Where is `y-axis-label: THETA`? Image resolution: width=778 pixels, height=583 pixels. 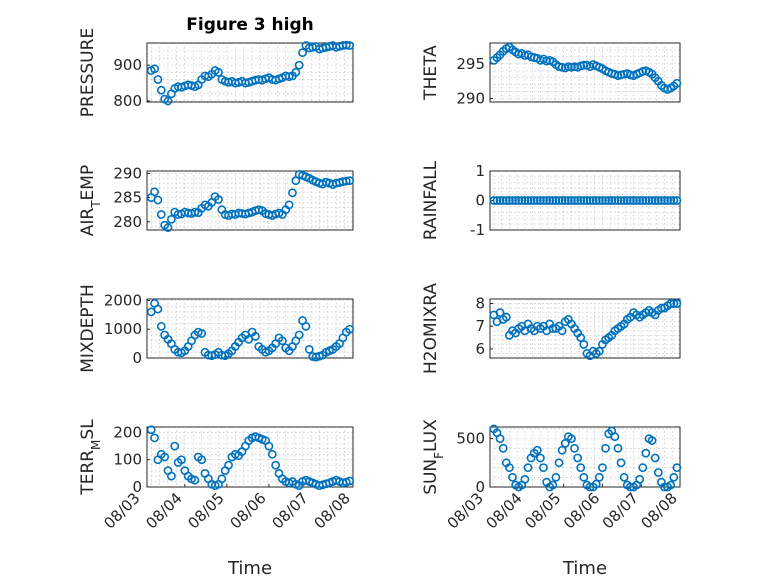
y-axis-label: THETA is located at coordinates (431, 73).